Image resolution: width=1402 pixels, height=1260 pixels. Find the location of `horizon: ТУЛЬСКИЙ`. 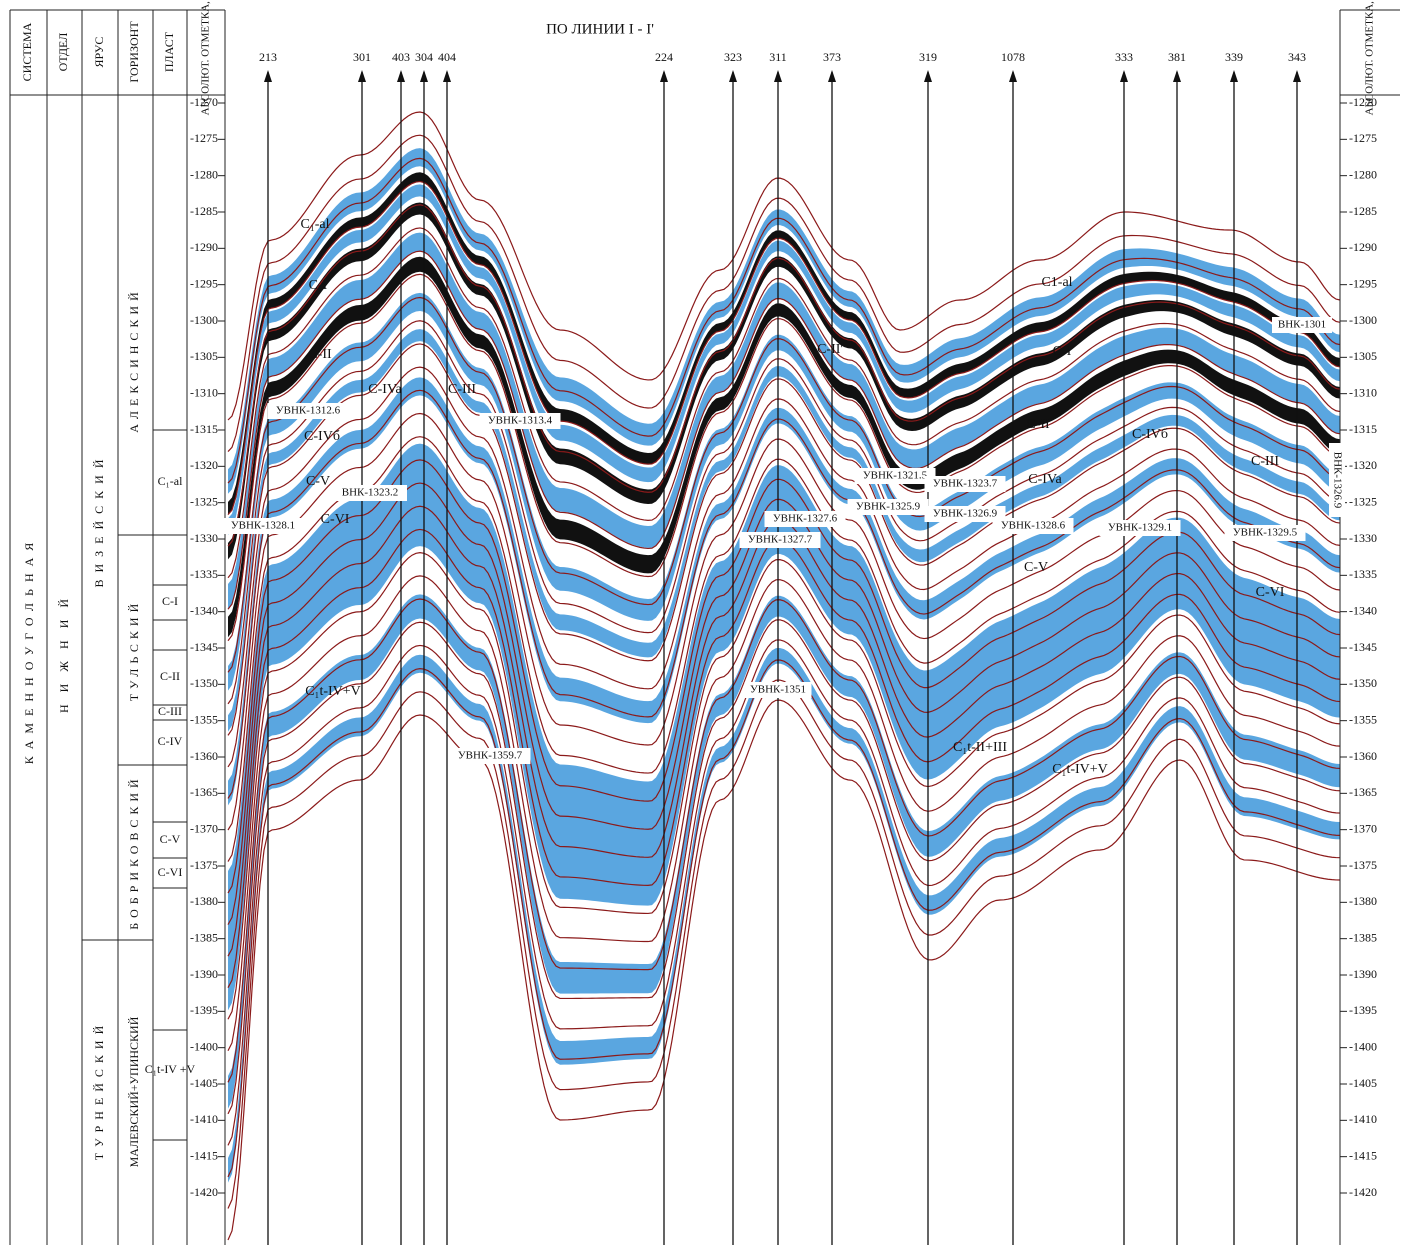

horizon: ТУЛЬСКИЙ is located at coordinates (134, 650).